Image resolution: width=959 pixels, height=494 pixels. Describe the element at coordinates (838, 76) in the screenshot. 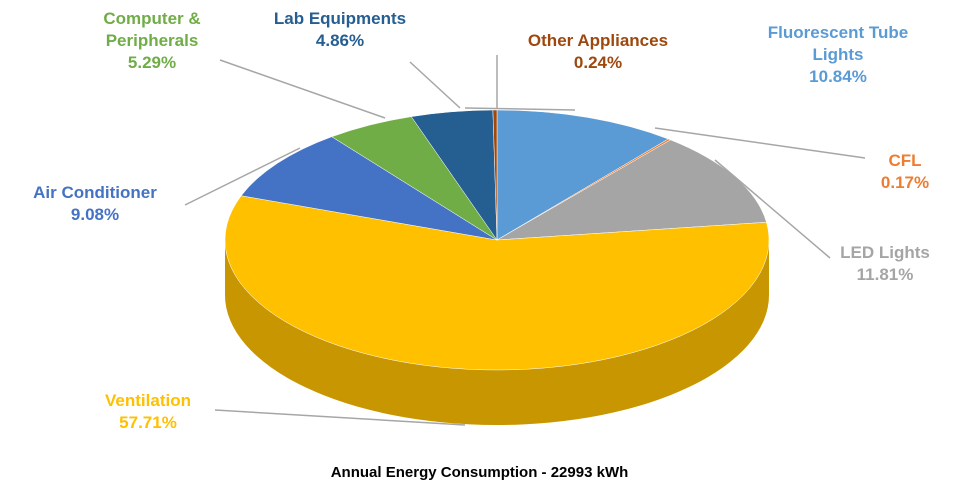

I see `value-label: 10.84%` at that location.